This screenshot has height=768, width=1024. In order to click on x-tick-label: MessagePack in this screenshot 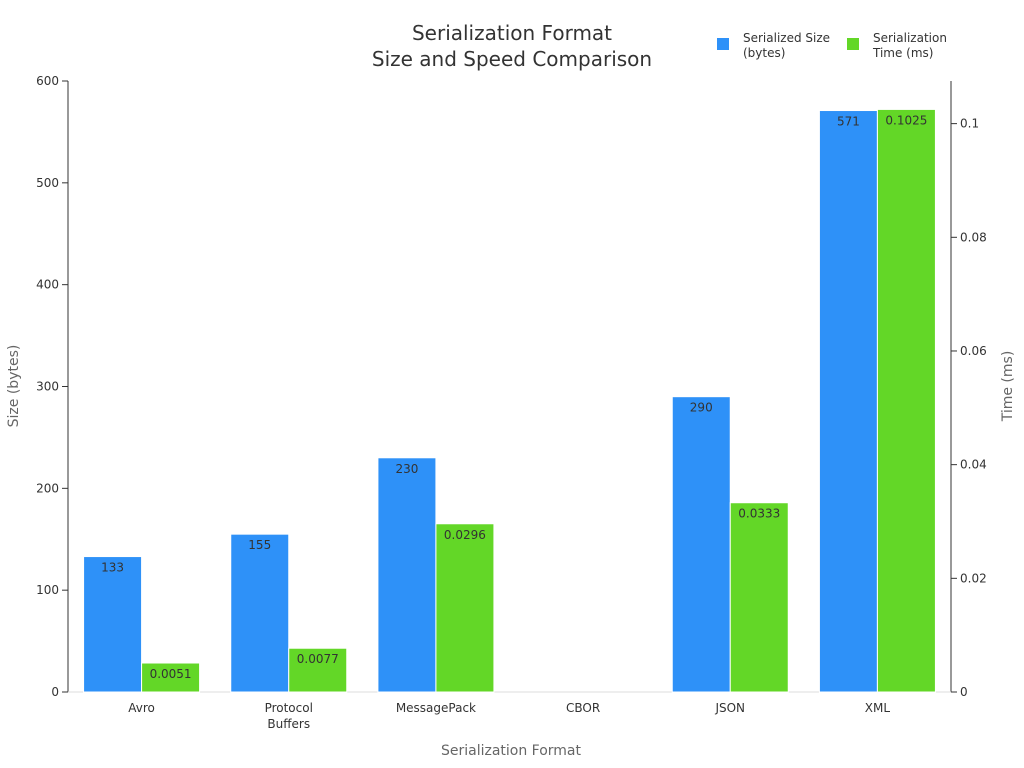, I will do `click(436, 708)`.